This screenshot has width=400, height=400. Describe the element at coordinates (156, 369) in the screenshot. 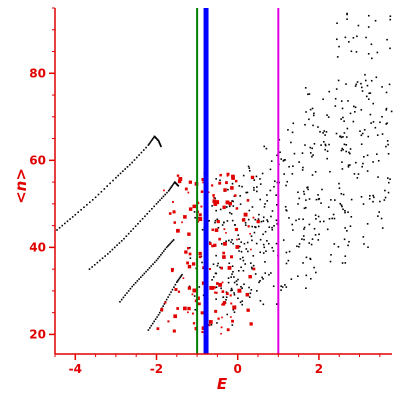

I see `x-tick-label: -2` at that location.